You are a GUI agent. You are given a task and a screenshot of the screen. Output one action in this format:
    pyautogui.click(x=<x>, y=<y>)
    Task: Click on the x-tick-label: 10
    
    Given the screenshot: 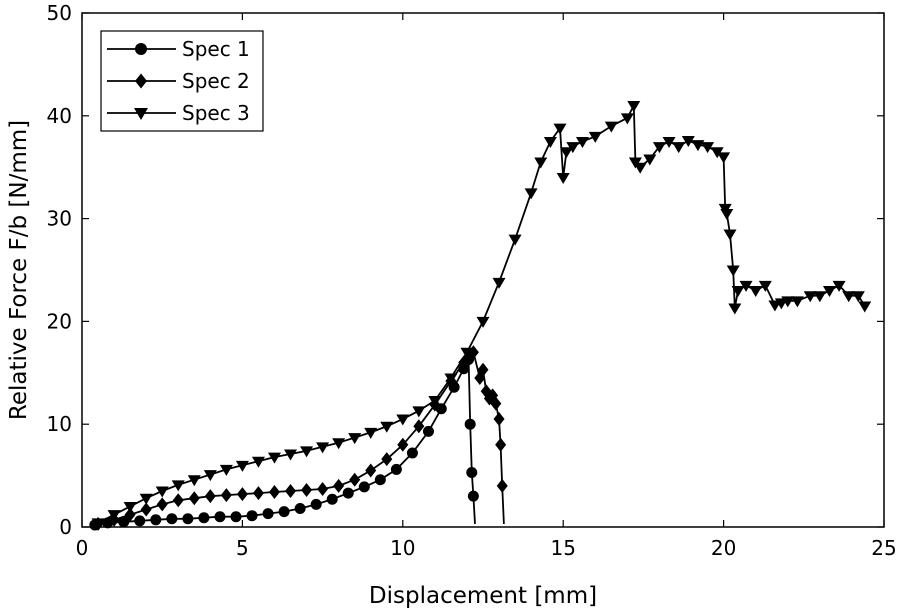 What is the action you would take?
    pyautogui.click(x=402, y=548)
    